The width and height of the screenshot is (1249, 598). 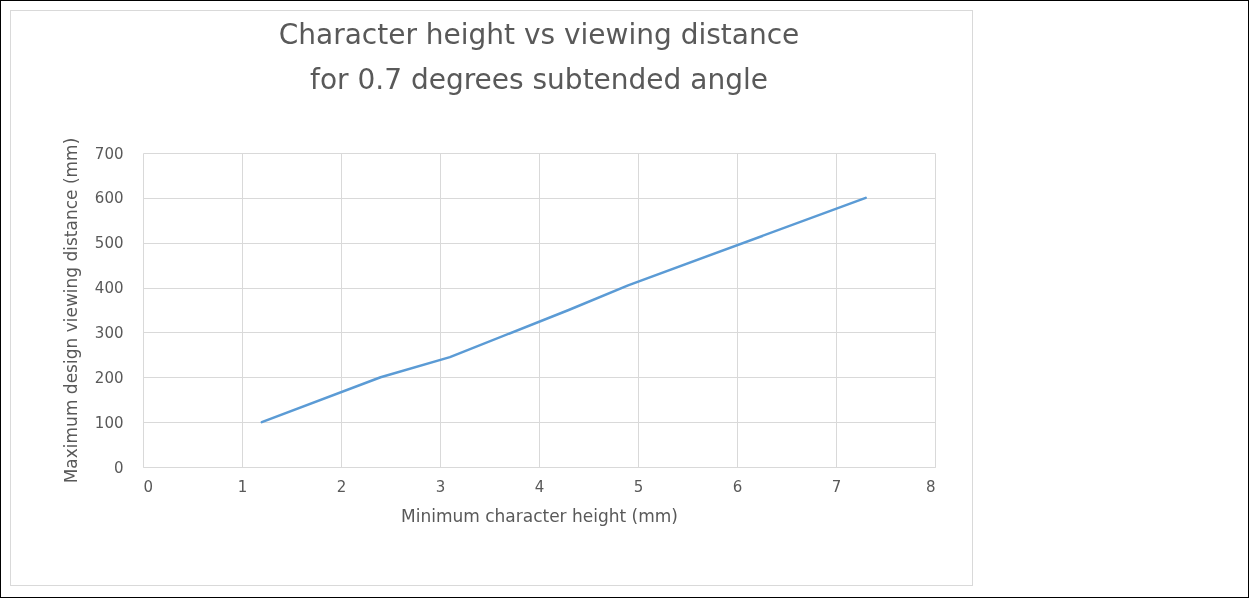 What do you see at coordinates (440, 486) in the screenshot?
I see `x-tick-label: 3` at bounding box center [440, 486].